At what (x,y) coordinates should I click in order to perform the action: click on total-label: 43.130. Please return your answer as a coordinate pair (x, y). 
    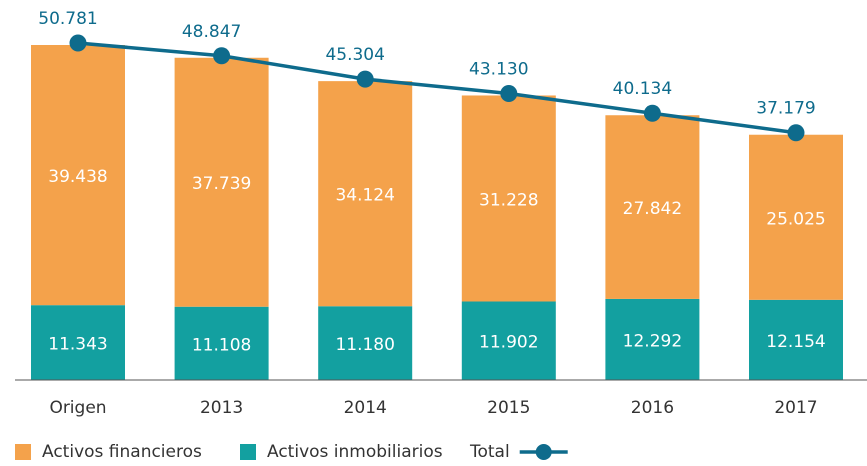
    Looking at the image, I should click on (498, 69).